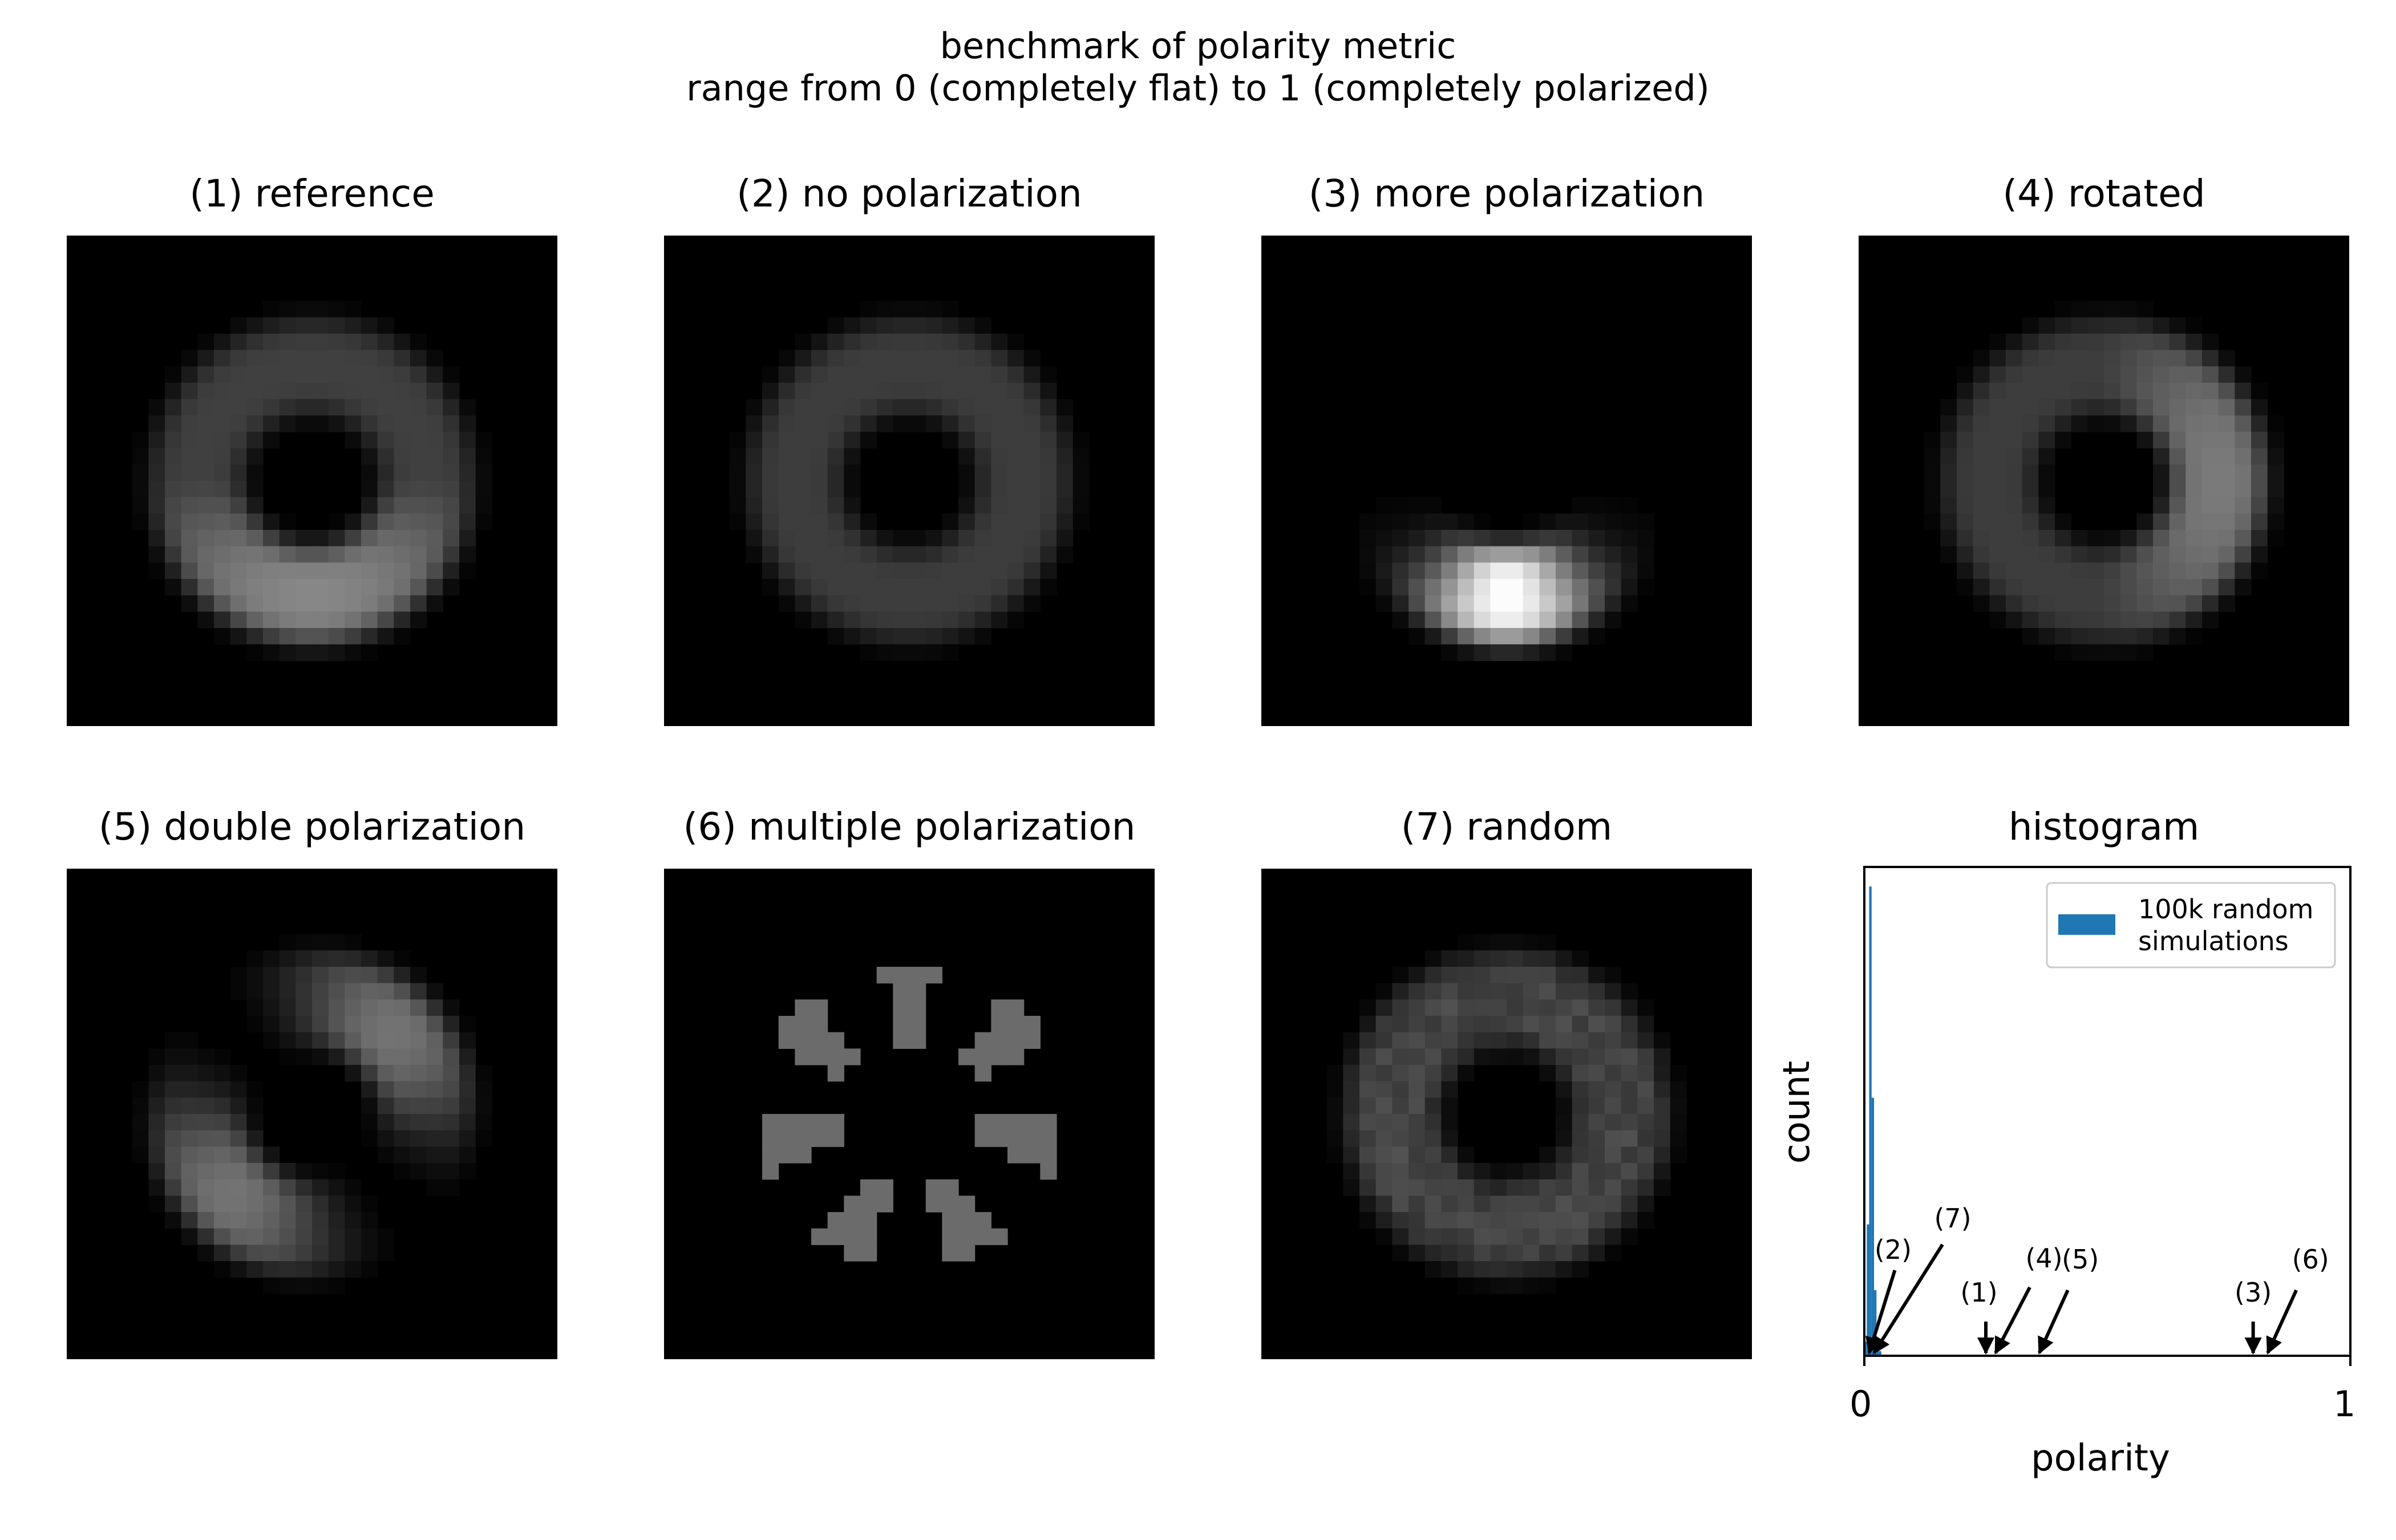 Image resolution: width=2396 pixels, height=1540 pixels. I want to click on panel-pixel-grid, so click(312, 1114).